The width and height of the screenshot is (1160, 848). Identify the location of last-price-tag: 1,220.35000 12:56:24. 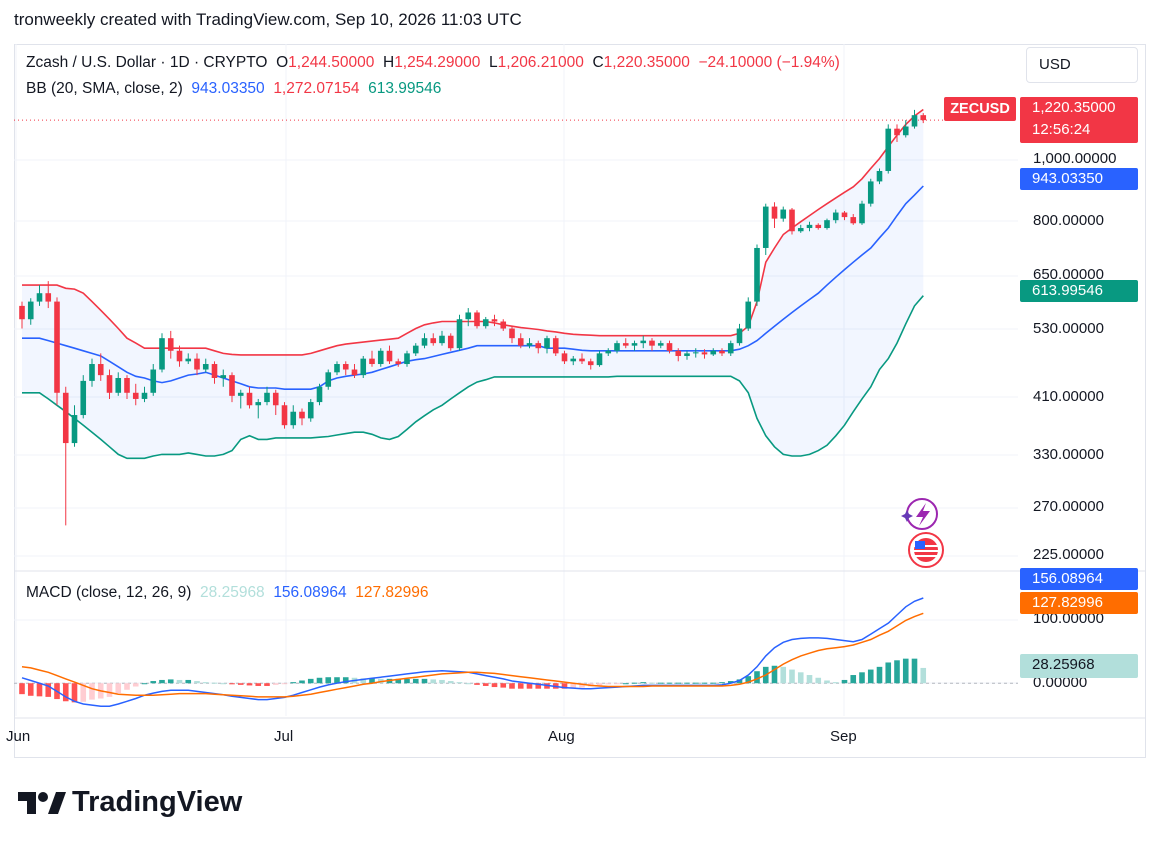
(1079, 120).